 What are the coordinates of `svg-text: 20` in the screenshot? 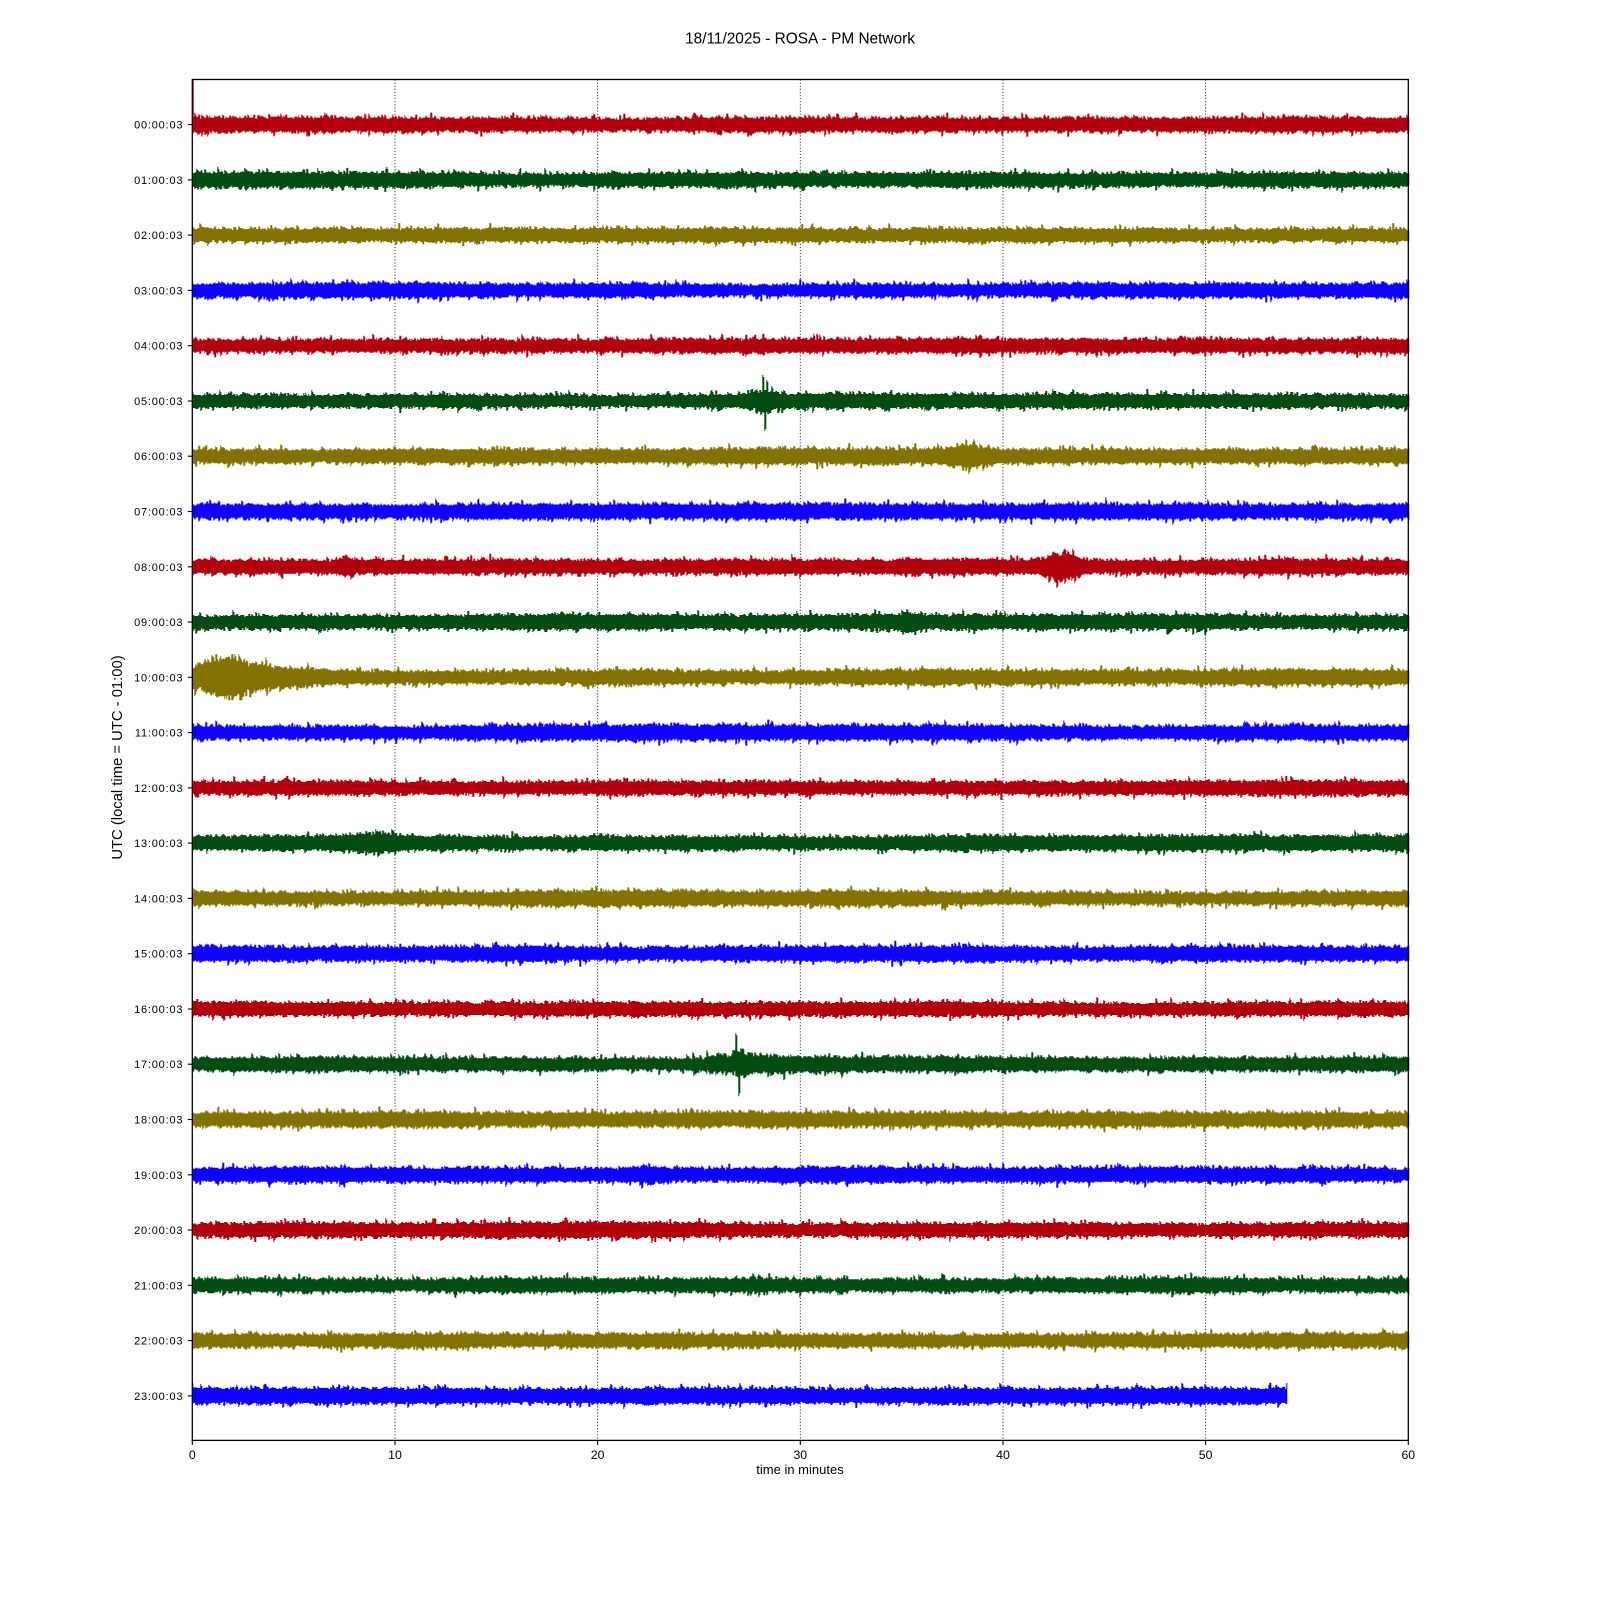 It's located at (598, 1455).